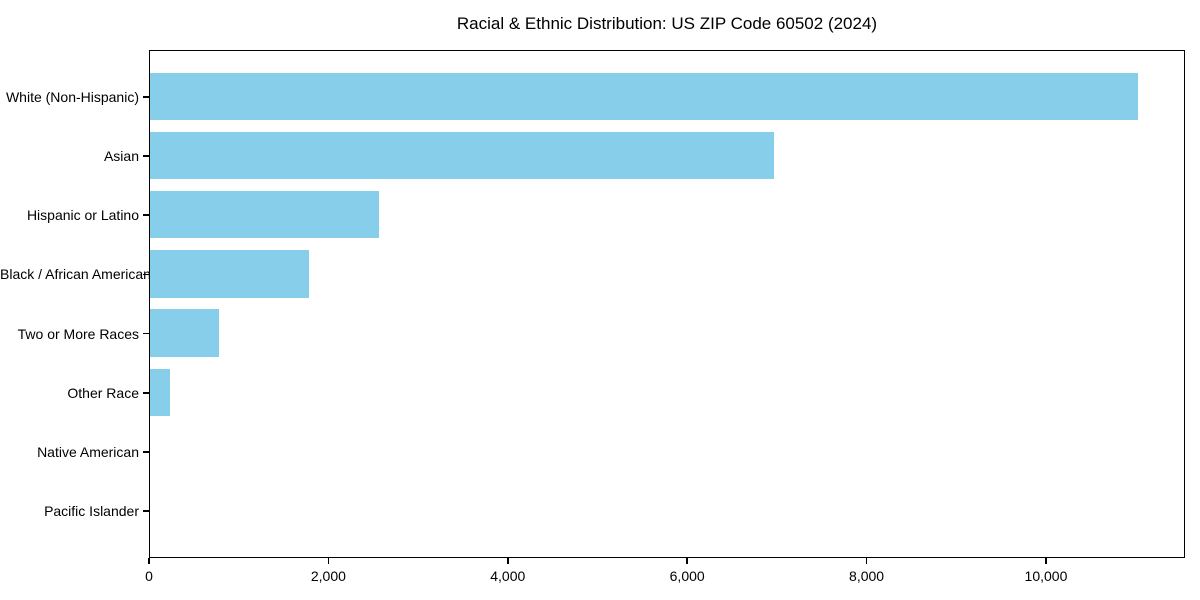 Image resolution: width=1200 pixels, height=600 pixels. What do you see at coordinates (75, 274) in the screenshot?
I see `y-axis-label-black-african-american: Black / African American` at bounding box center [75, 274].